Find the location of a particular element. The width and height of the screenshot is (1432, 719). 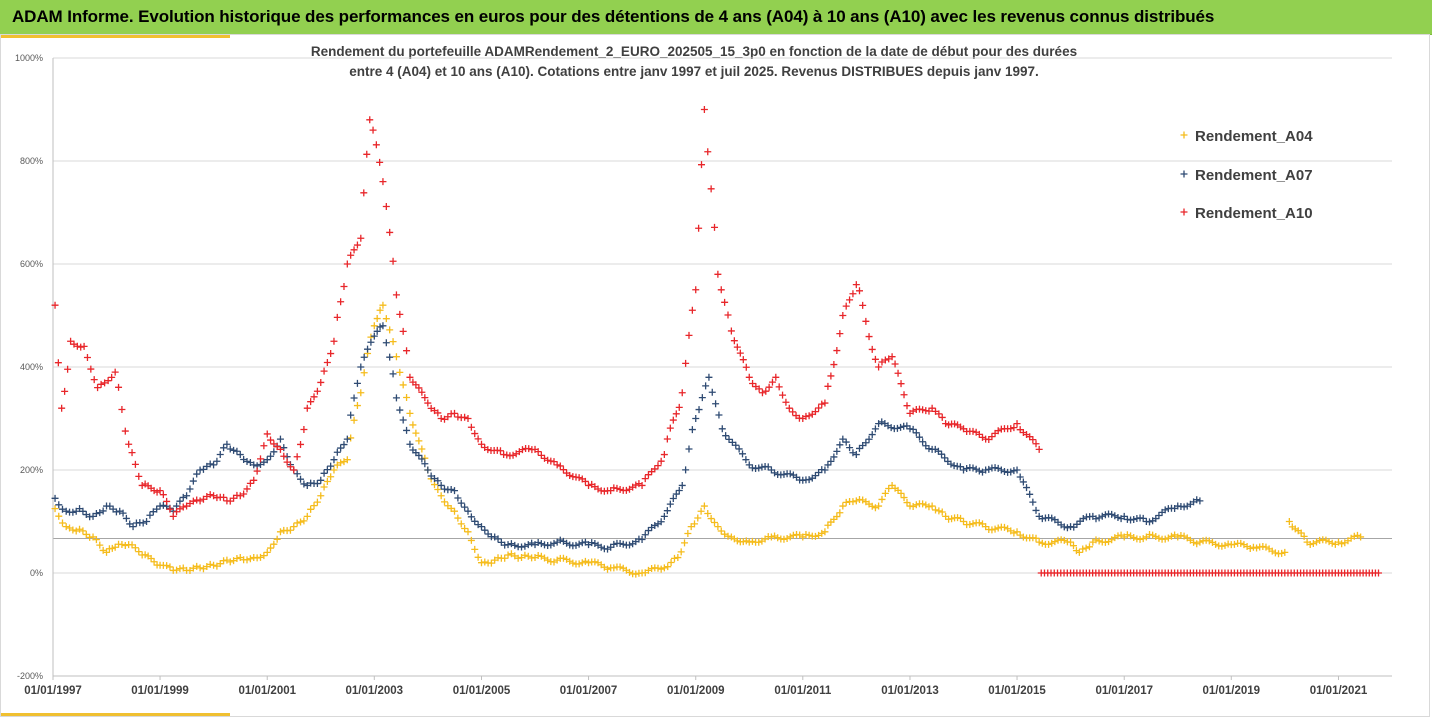

y-tick-label: -200% is located at coordinates (30, 676).